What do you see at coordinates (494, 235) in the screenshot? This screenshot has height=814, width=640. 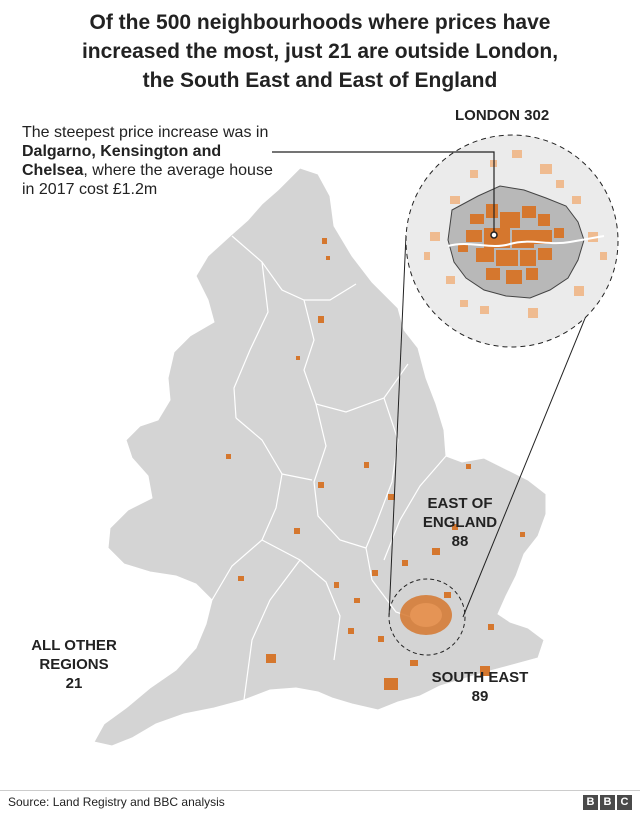 I see `dalgarno-marker` at bounding box center [494, 235].